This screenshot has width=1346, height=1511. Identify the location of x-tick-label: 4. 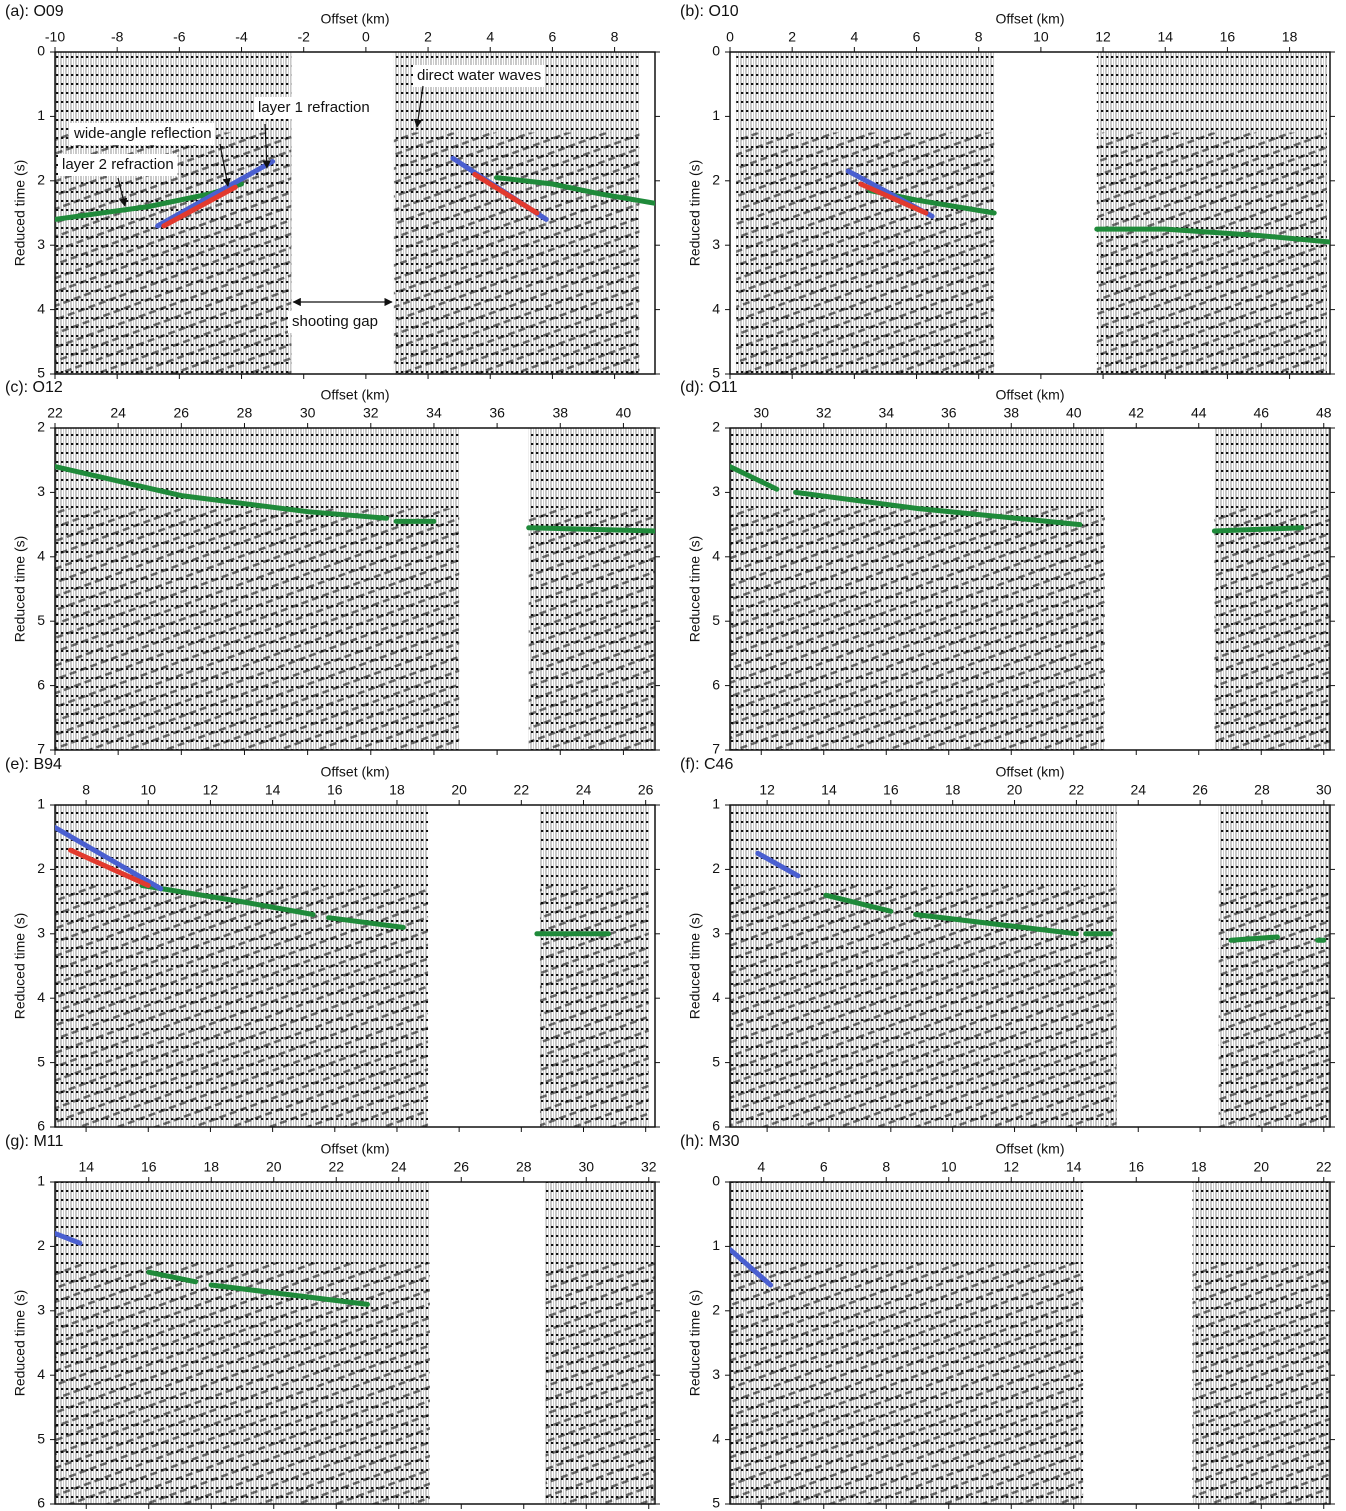
(854, 37).